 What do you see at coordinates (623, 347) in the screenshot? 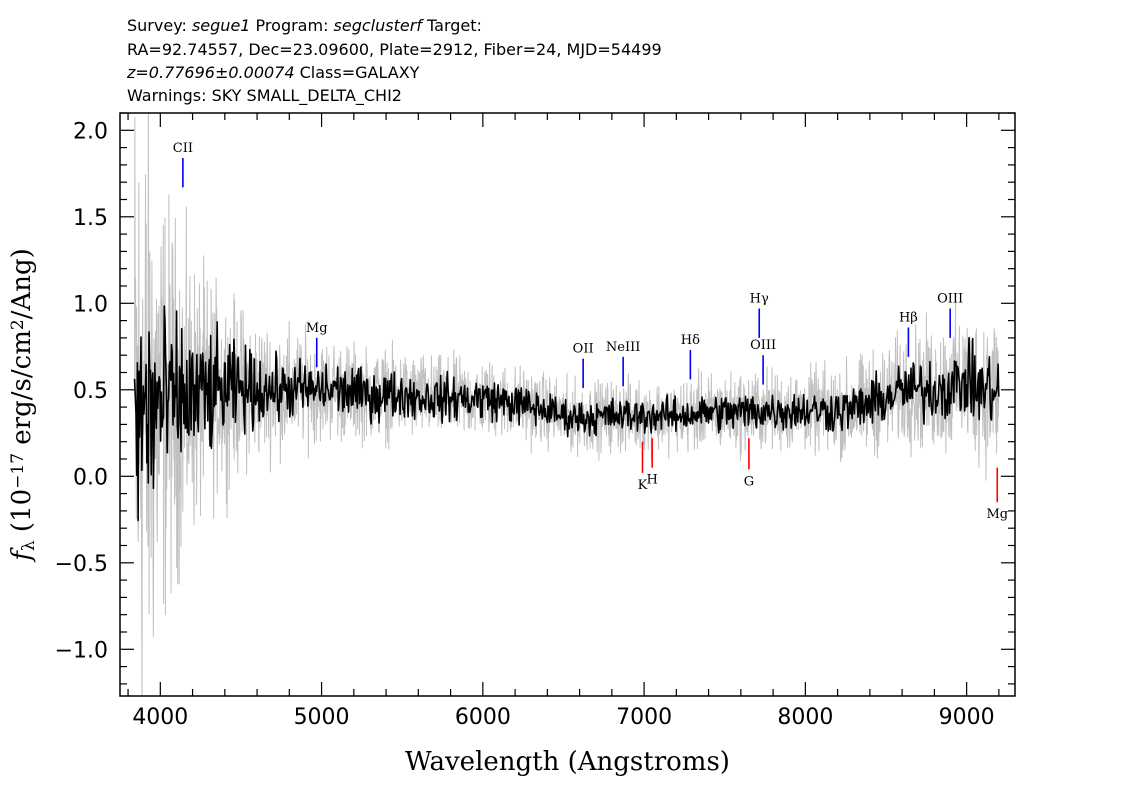
I see `line-marker-label: NeIII` at bounding box center [623, 347].